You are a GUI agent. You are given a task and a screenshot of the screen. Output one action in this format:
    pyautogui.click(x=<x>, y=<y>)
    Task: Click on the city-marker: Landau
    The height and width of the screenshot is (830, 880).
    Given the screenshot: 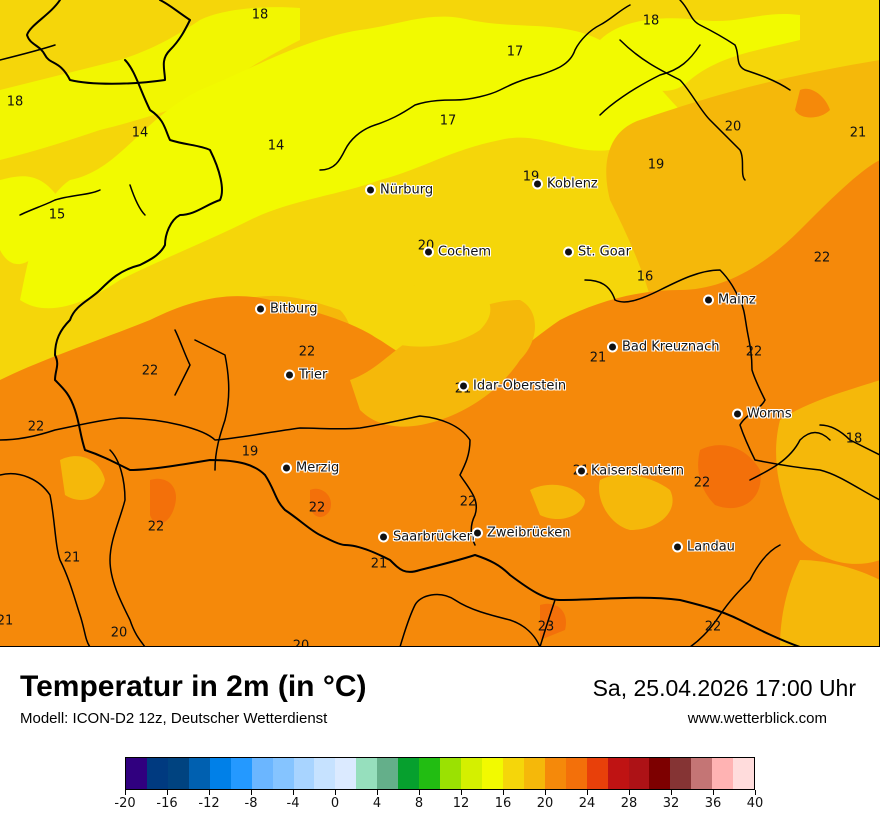 What is the action you would take?
    pyautogui.click(x=704, y=547)
    